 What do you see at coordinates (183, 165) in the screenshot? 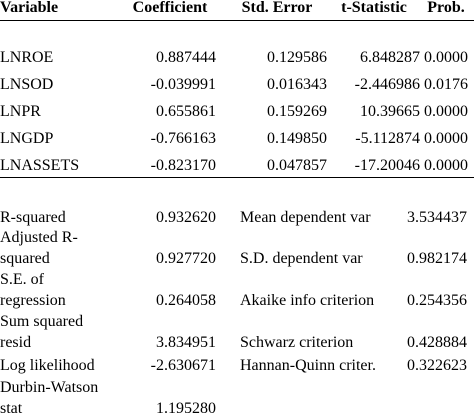
I see `table-value: -0.823170` at bounding box center [183, 165].